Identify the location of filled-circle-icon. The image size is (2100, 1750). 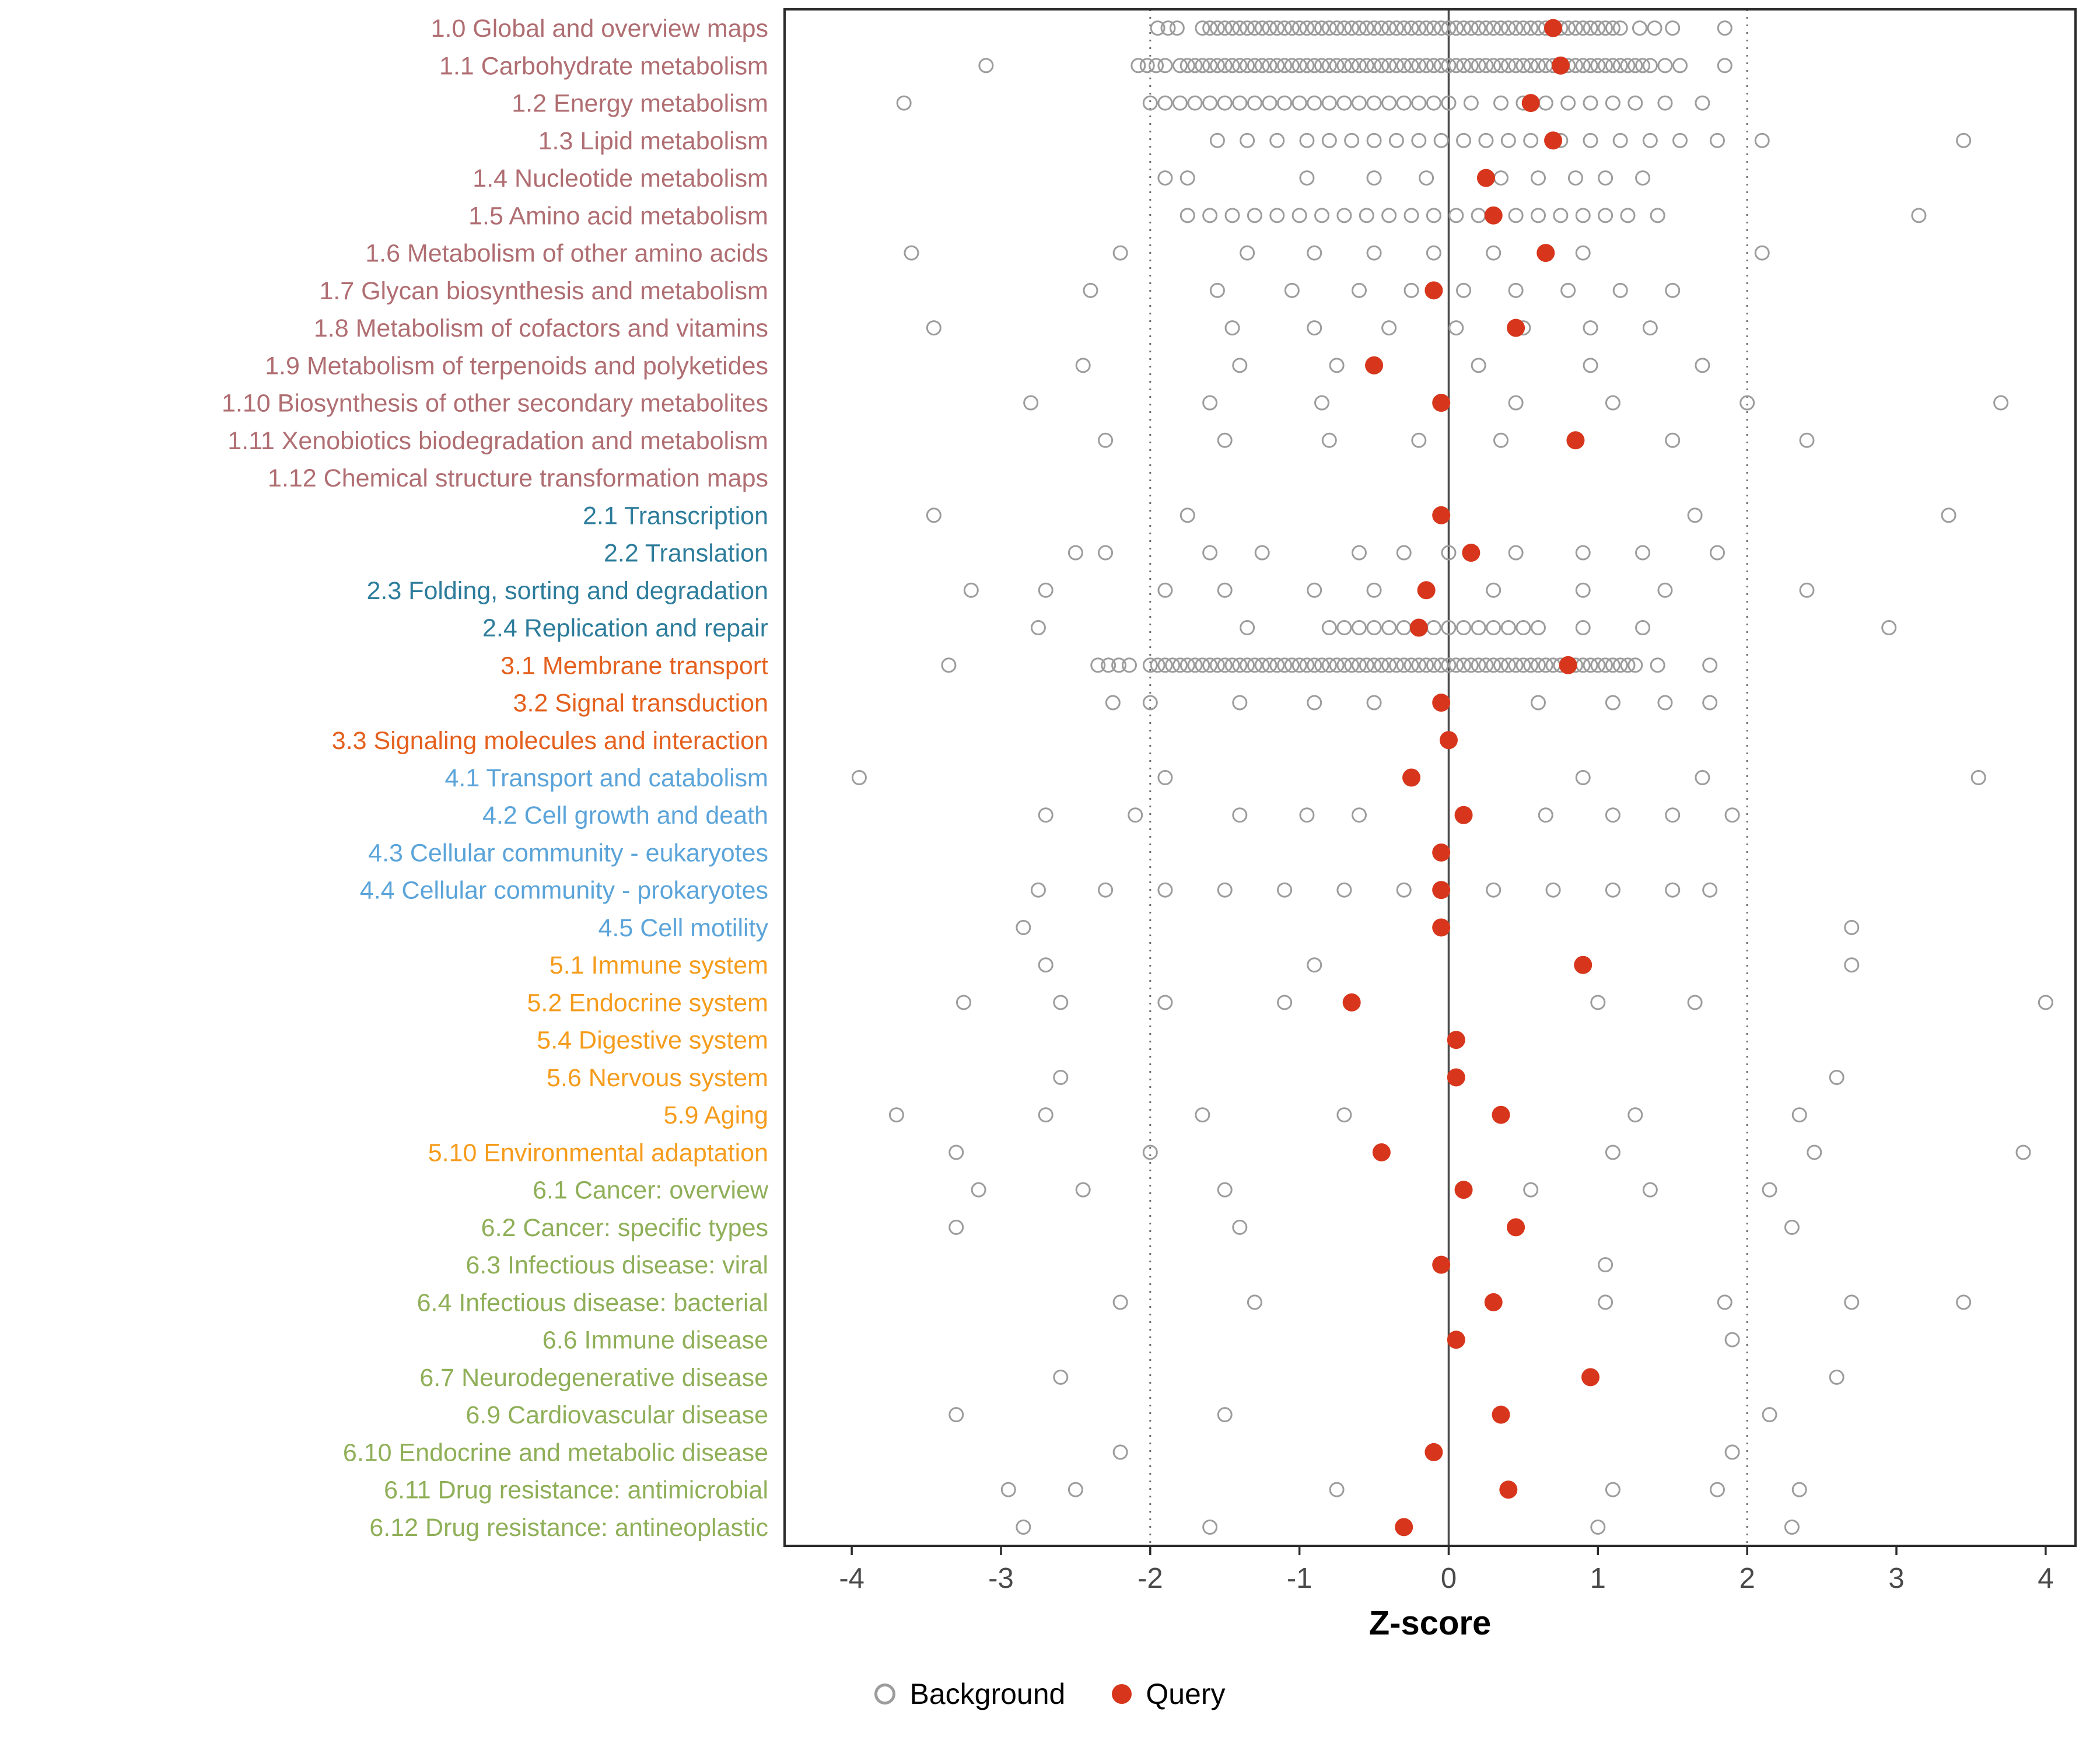
(1122, 1694).